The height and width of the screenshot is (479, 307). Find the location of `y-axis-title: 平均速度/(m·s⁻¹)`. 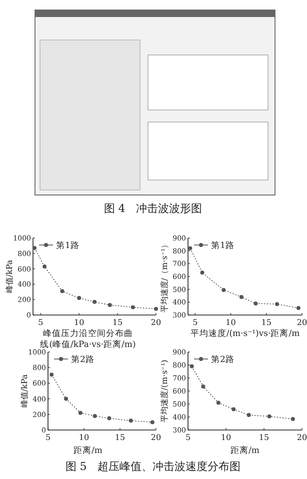

y-axis-title: 平均速度/(m·s⁻¹) is located at coordinates (164, 391).